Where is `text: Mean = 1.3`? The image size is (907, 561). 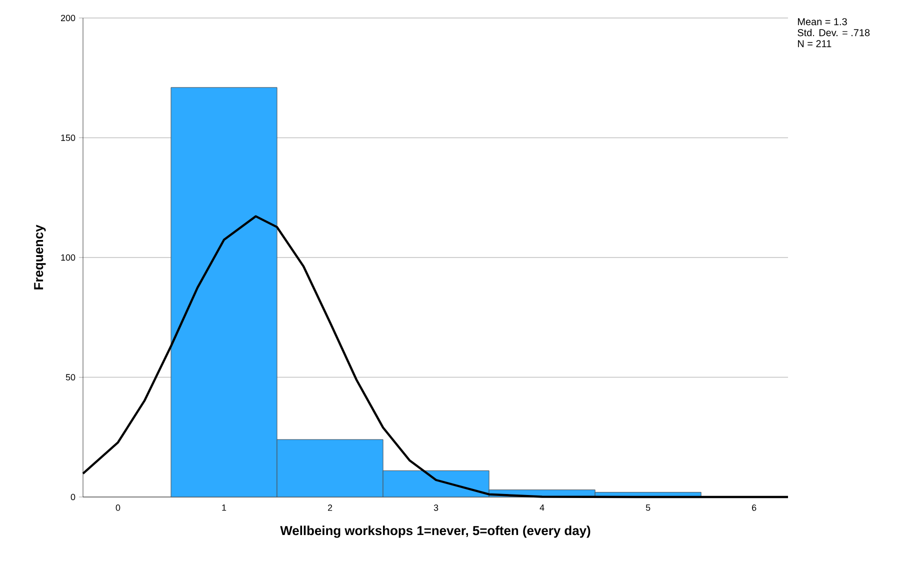
text: Mean = 1.3 is located at coordinates (822, 22).